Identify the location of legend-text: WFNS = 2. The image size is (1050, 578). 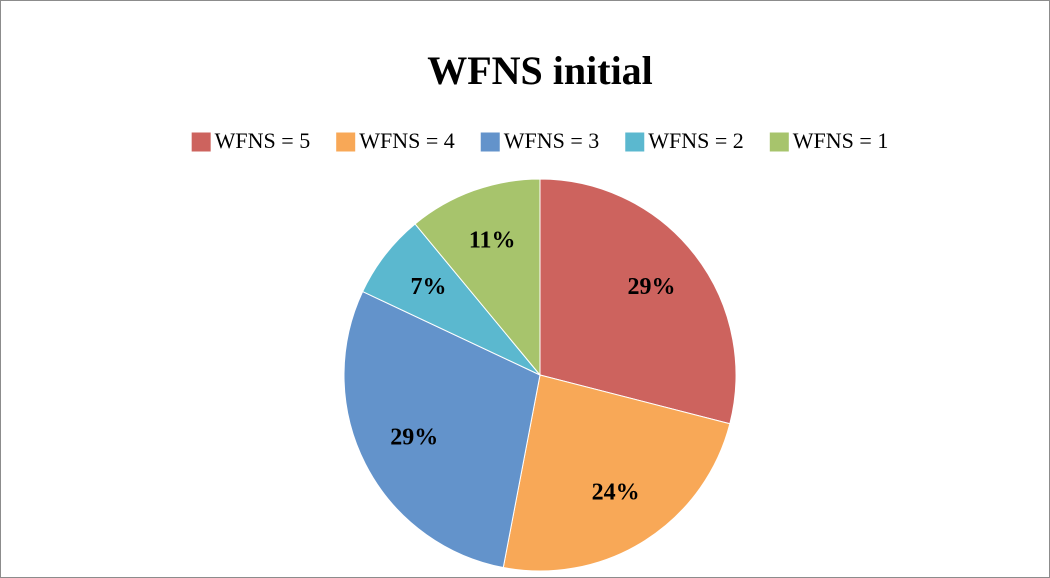
(696, 140).